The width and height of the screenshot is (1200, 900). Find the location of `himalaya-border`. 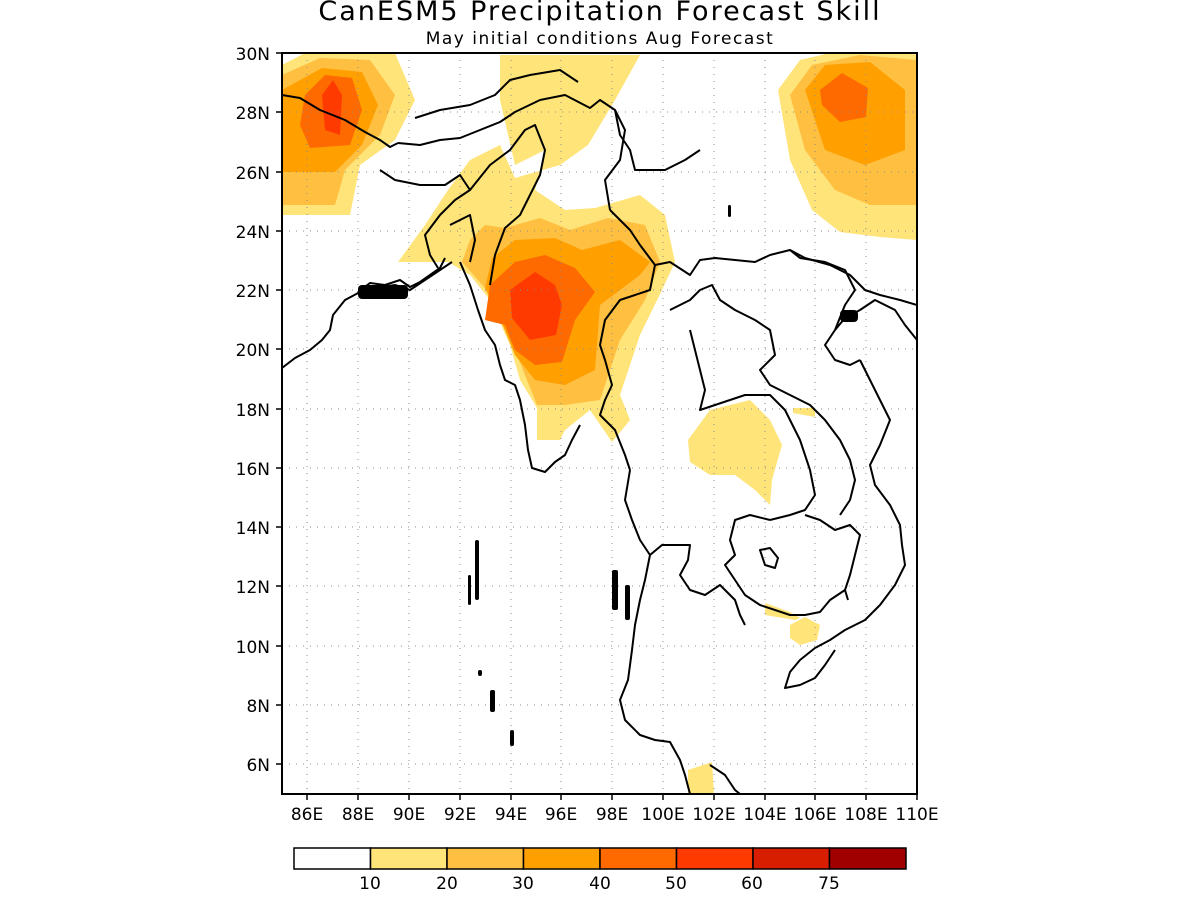

himalaya-border is located at coordinates (511, 152).